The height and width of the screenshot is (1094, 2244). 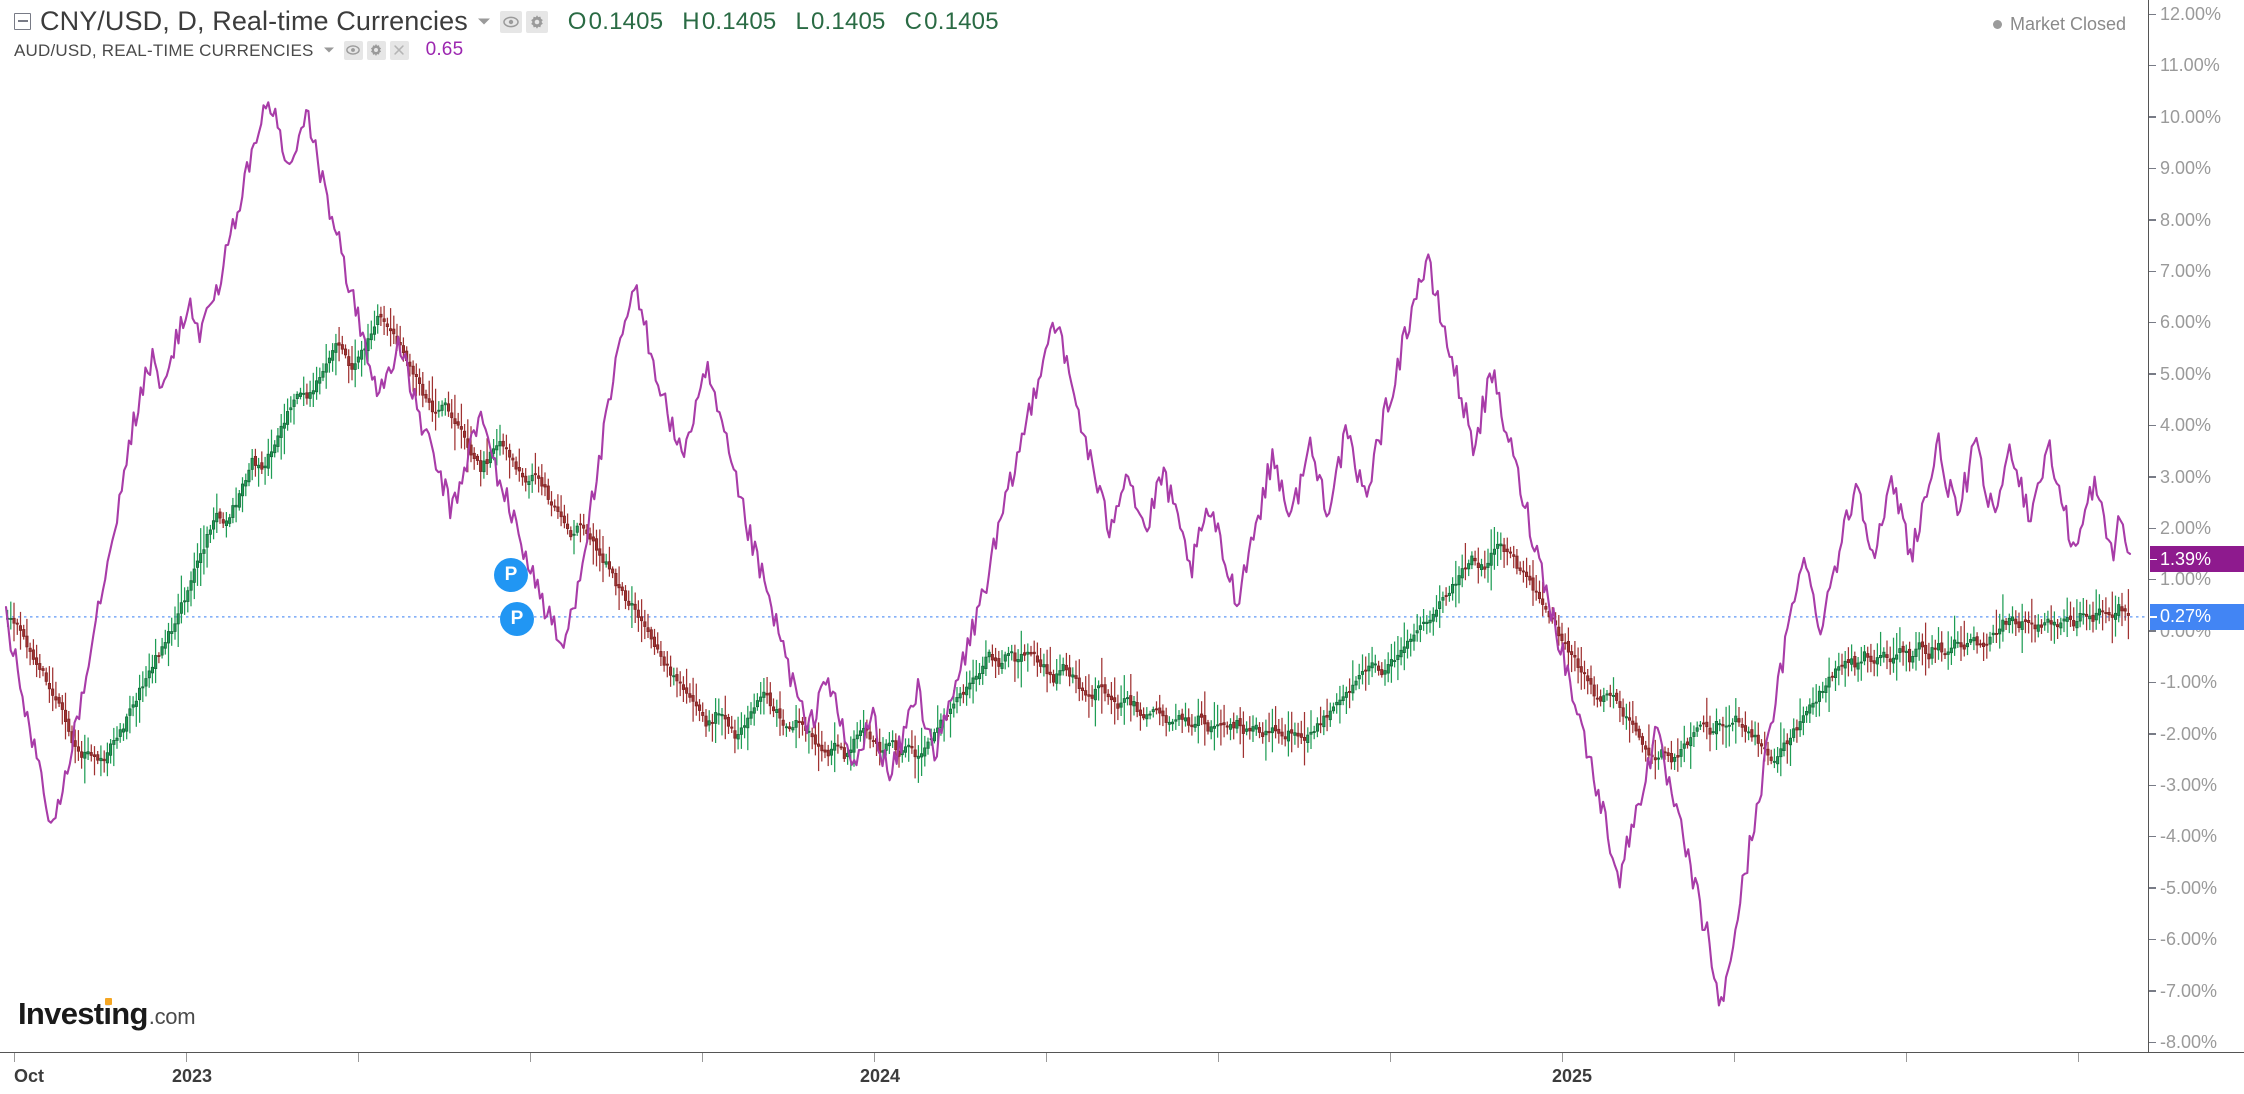 I want to click on price-axis-label: -8.00%, so click(x=2189, y=1042).